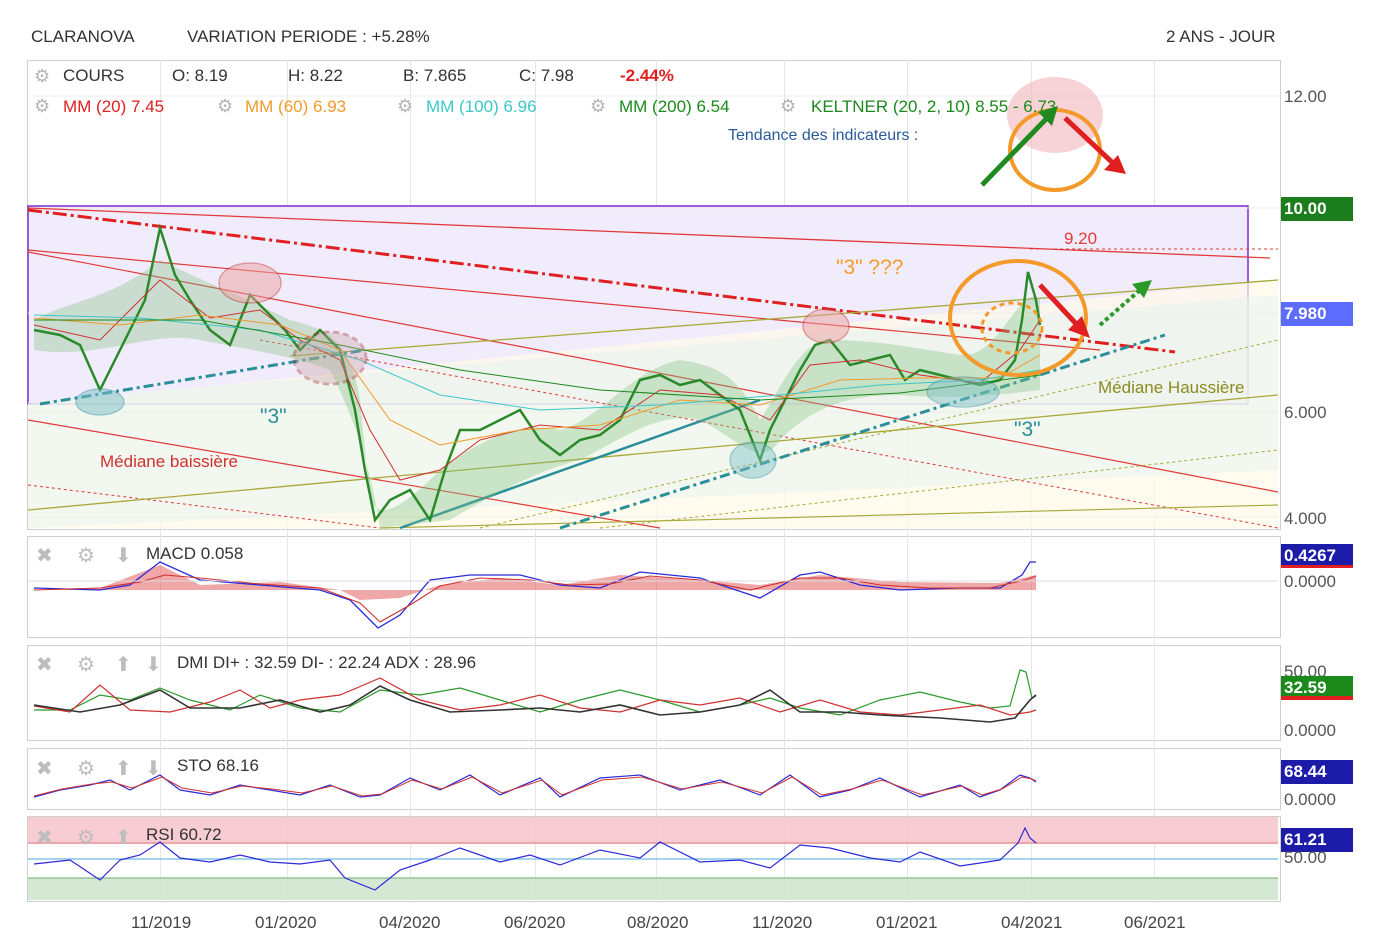 This screenshot has height=946, width=1392. What do you see at coordinates (1310, 581) in the screenshot?
I see `macd-axis: 0.0000` at bounding box center [1310, 581].